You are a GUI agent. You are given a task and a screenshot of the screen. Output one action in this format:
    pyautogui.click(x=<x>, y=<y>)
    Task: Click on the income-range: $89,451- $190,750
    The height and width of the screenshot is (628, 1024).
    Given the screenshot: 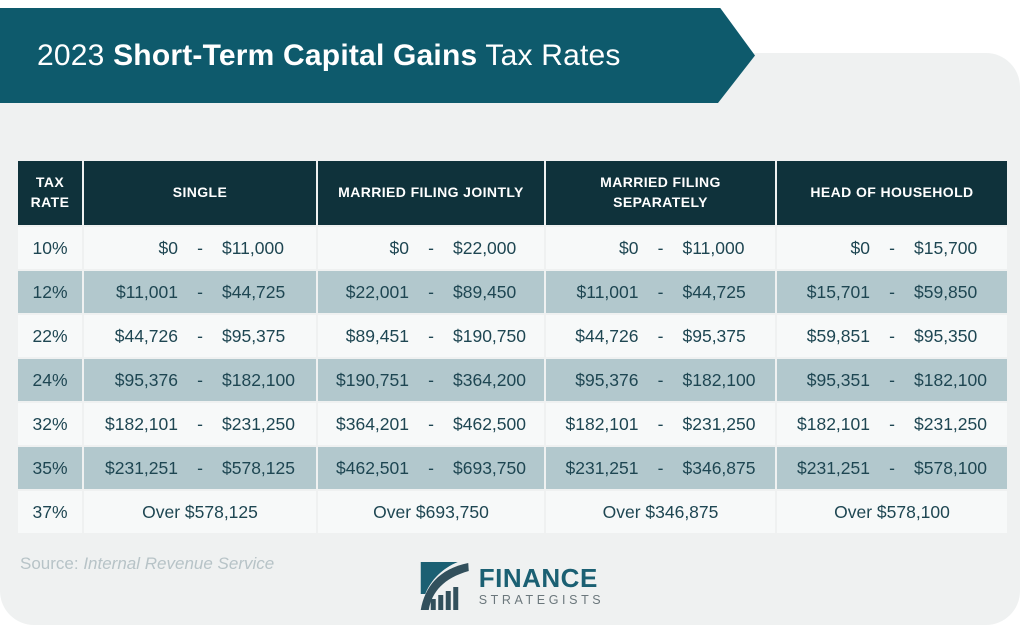 What is the action you would take?
    pyautogui.click(x=431, y=336)
    